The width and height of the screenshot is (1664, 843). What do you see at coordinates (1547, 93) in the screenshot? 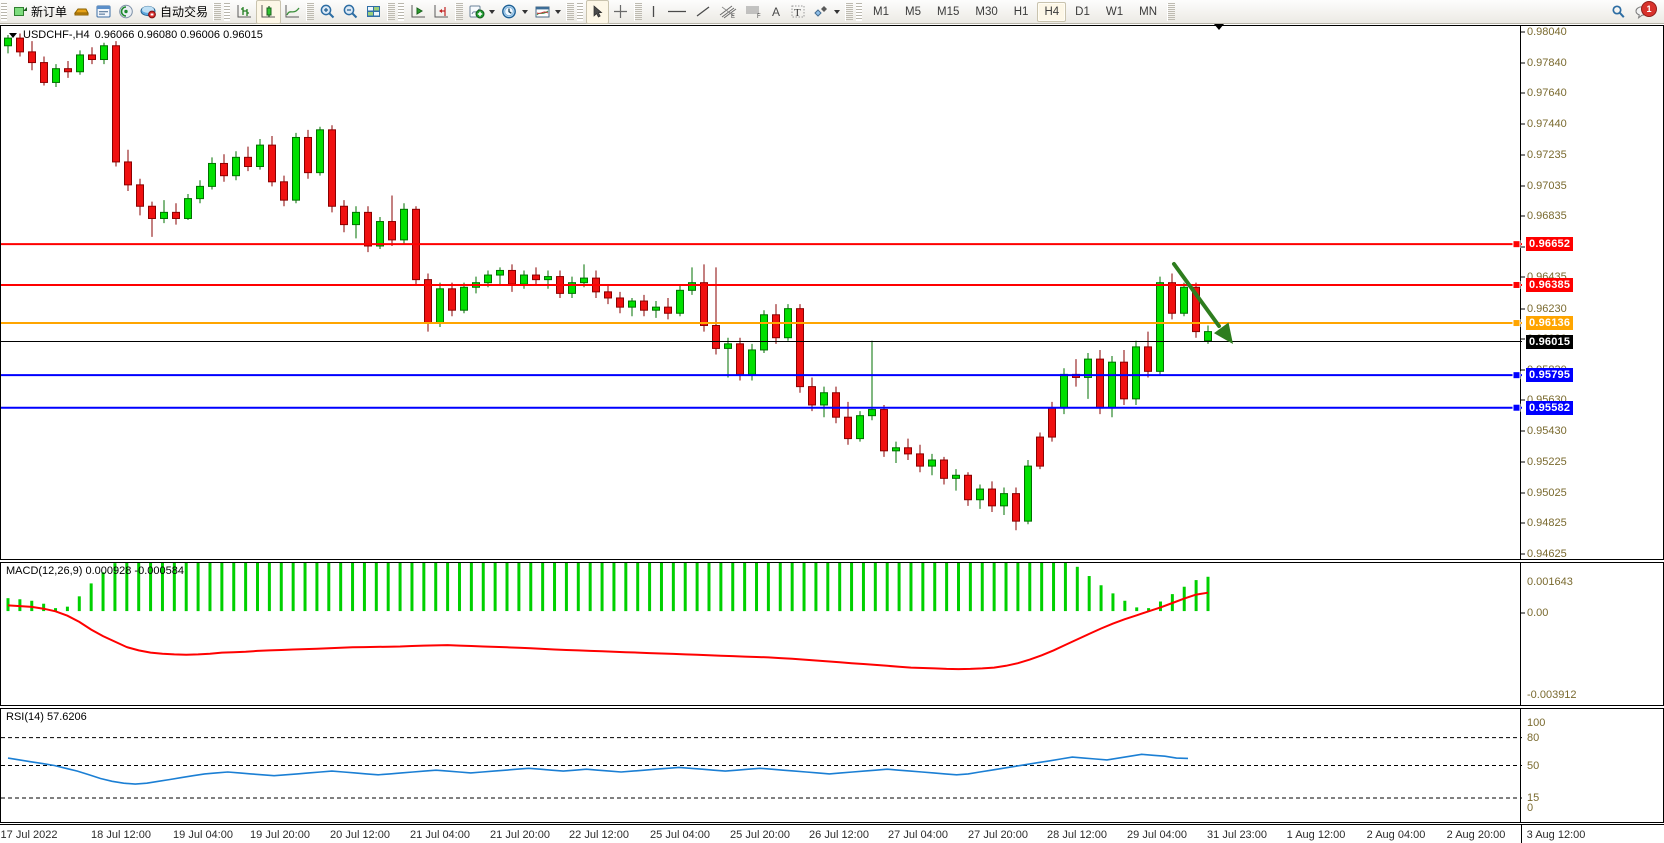
I see `price-tick-label: 0.97640` at bounding box center [1547, 93].